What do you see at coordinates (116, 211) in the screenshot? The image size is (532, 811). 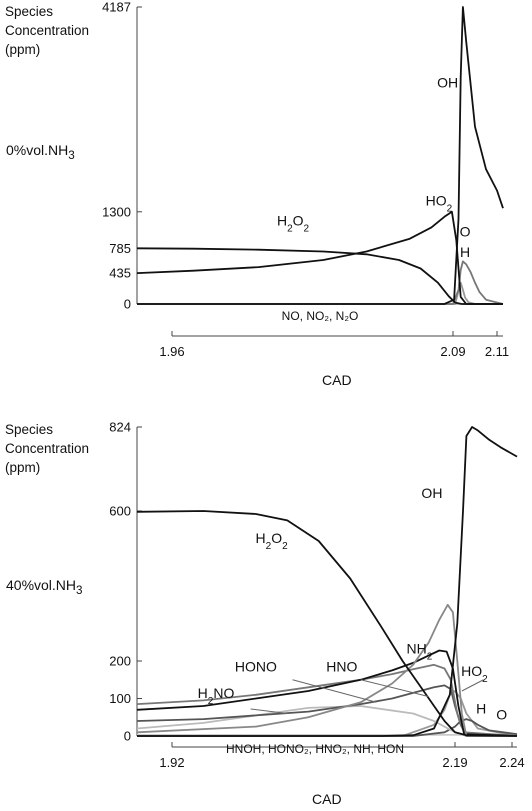 I see `y-tick-label: 1300` at bounding box center [116, 211].